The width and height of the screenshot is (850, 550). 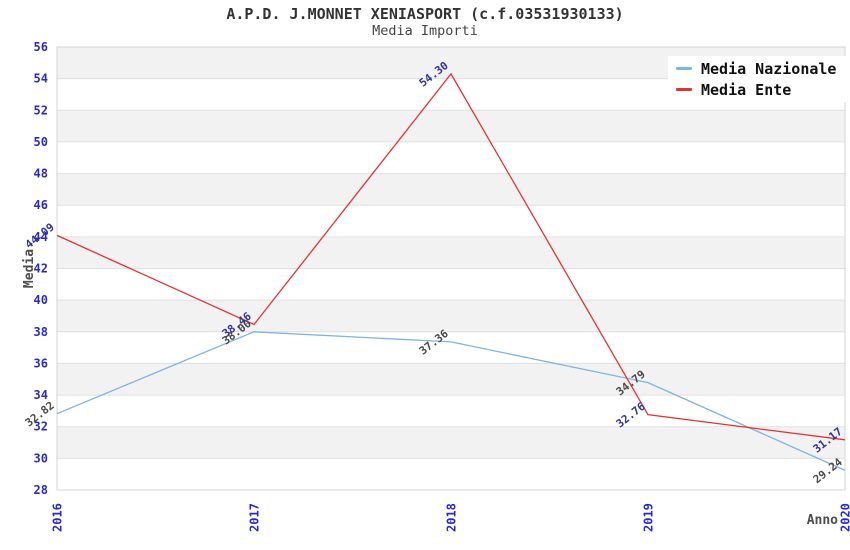 What do you see at coordinates (41, 79) in the screenshot?
I see `y-tick-label: 54` at bounding box center [41, 79].